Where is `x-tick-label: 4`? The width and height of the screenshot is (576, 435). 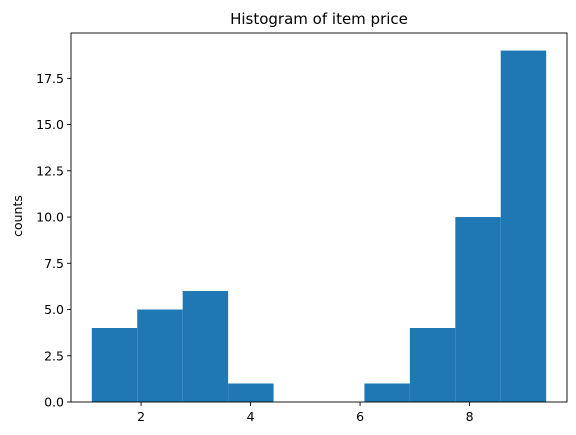 x-tick-label: 4 is located at coordinates (251, 416).